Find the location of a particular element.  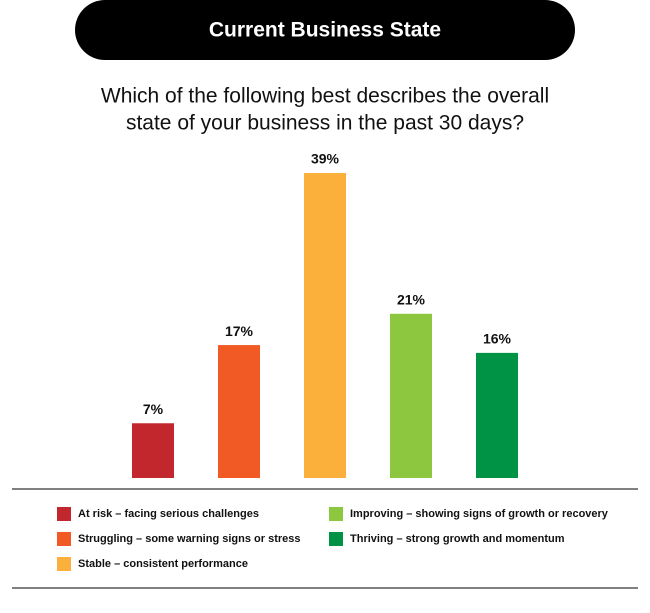

data-label: 7% is located at coordinates (153, 409).